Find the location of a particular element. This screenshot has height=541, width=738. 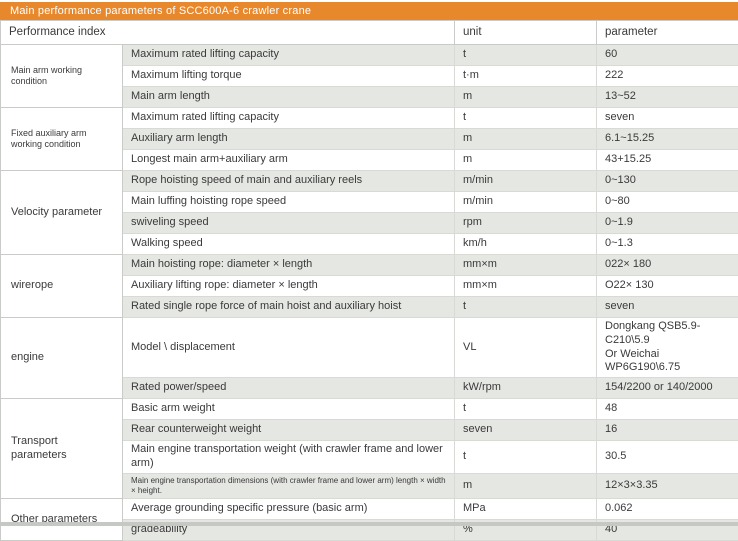

header-parameter: parameter is located at coordinates (667, 33).